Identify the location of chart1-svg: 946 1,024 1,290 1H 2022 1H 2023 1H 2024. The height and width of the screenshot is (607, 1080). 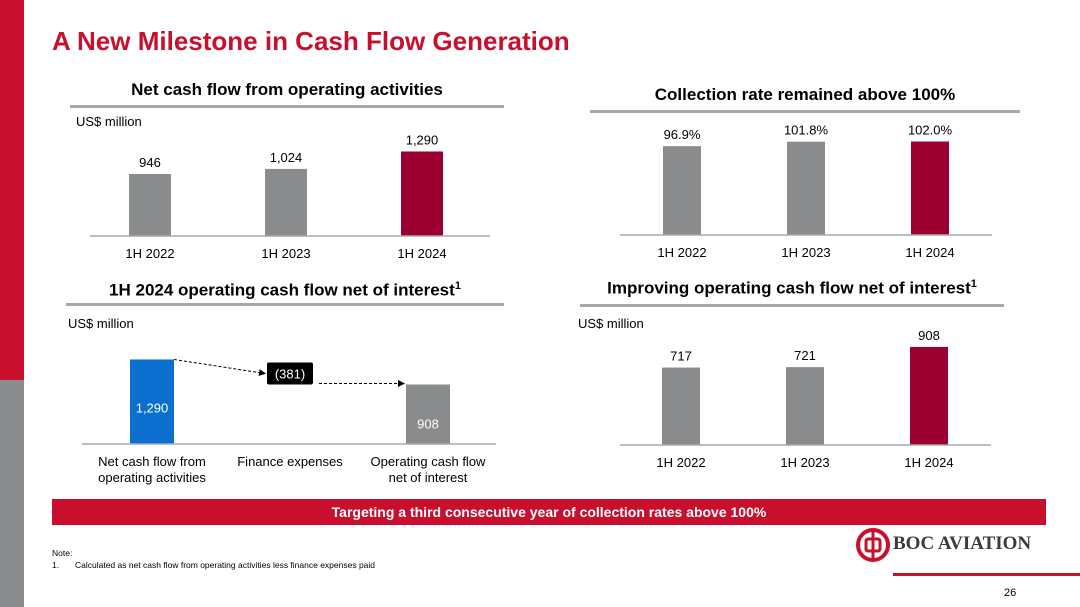
(290, 196).